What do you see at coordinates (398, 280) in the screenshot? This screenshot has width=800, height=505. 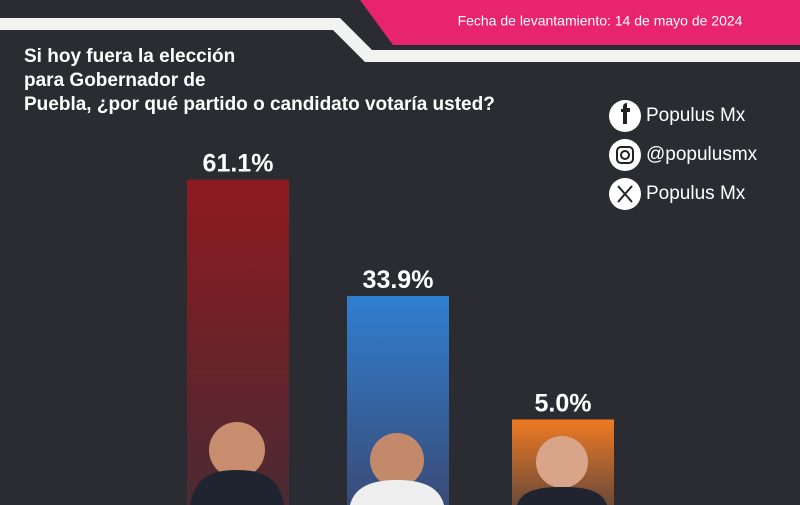 I see `value-label: 33.9%` at bounding box center [398, 280].